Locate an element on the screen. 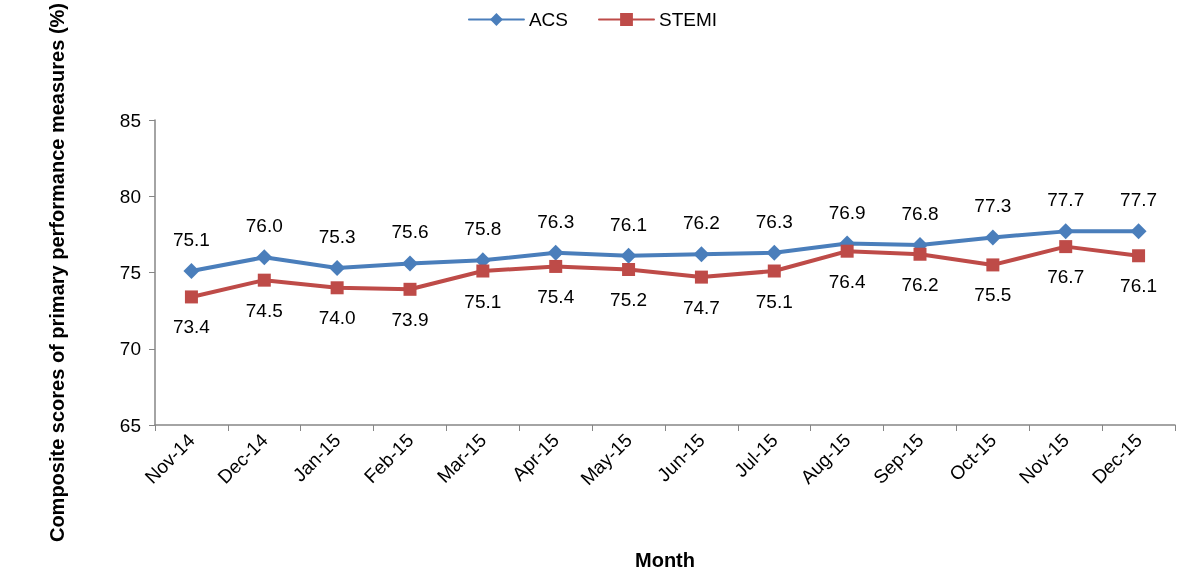 Image resolution: width=1185 pixels, height=578 pixels. data-label: 73.9 is located at coordinates (410, 319).